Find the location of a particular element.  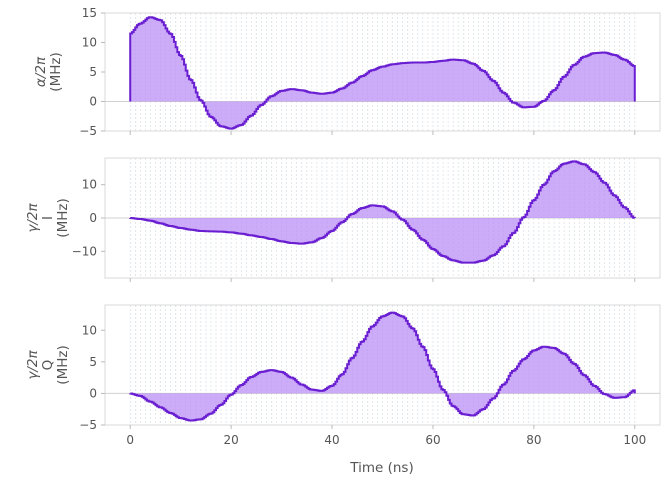

y-axis-title: γ/2πQ(MHz) is located at coordinates (48, 364).